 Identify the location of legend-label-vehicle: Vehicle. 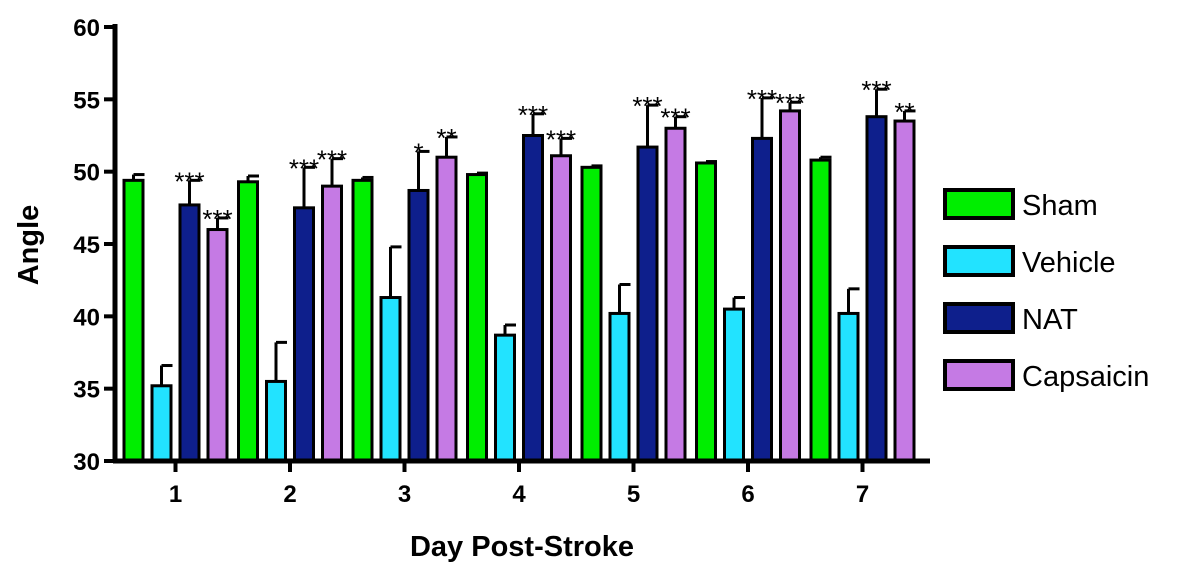
(1069, 263).